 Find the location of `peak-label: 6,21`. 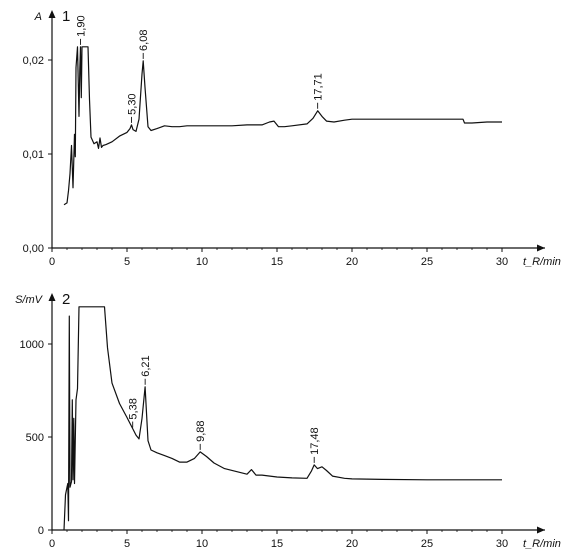

peak-label: 6,21 is located at coordinates (146, 365).